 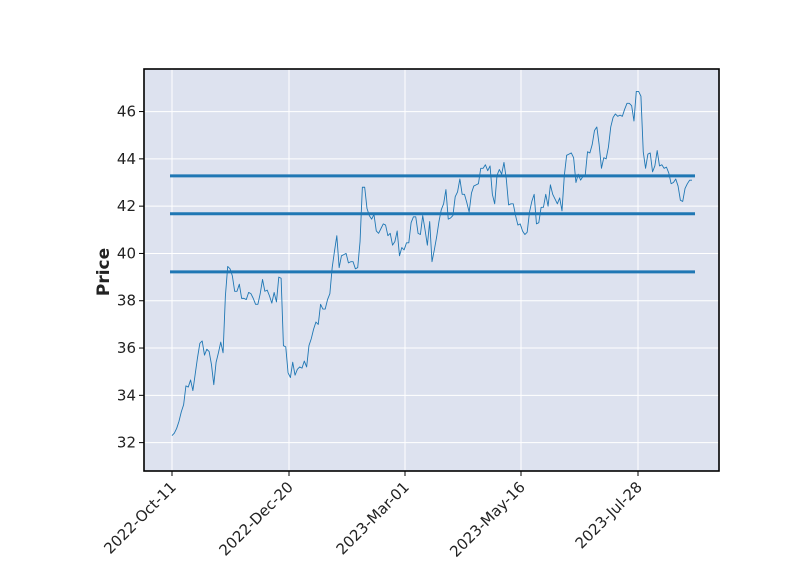 I want to click on x-tick-label: 2023-Jul-28, so click(x=609, y=515).